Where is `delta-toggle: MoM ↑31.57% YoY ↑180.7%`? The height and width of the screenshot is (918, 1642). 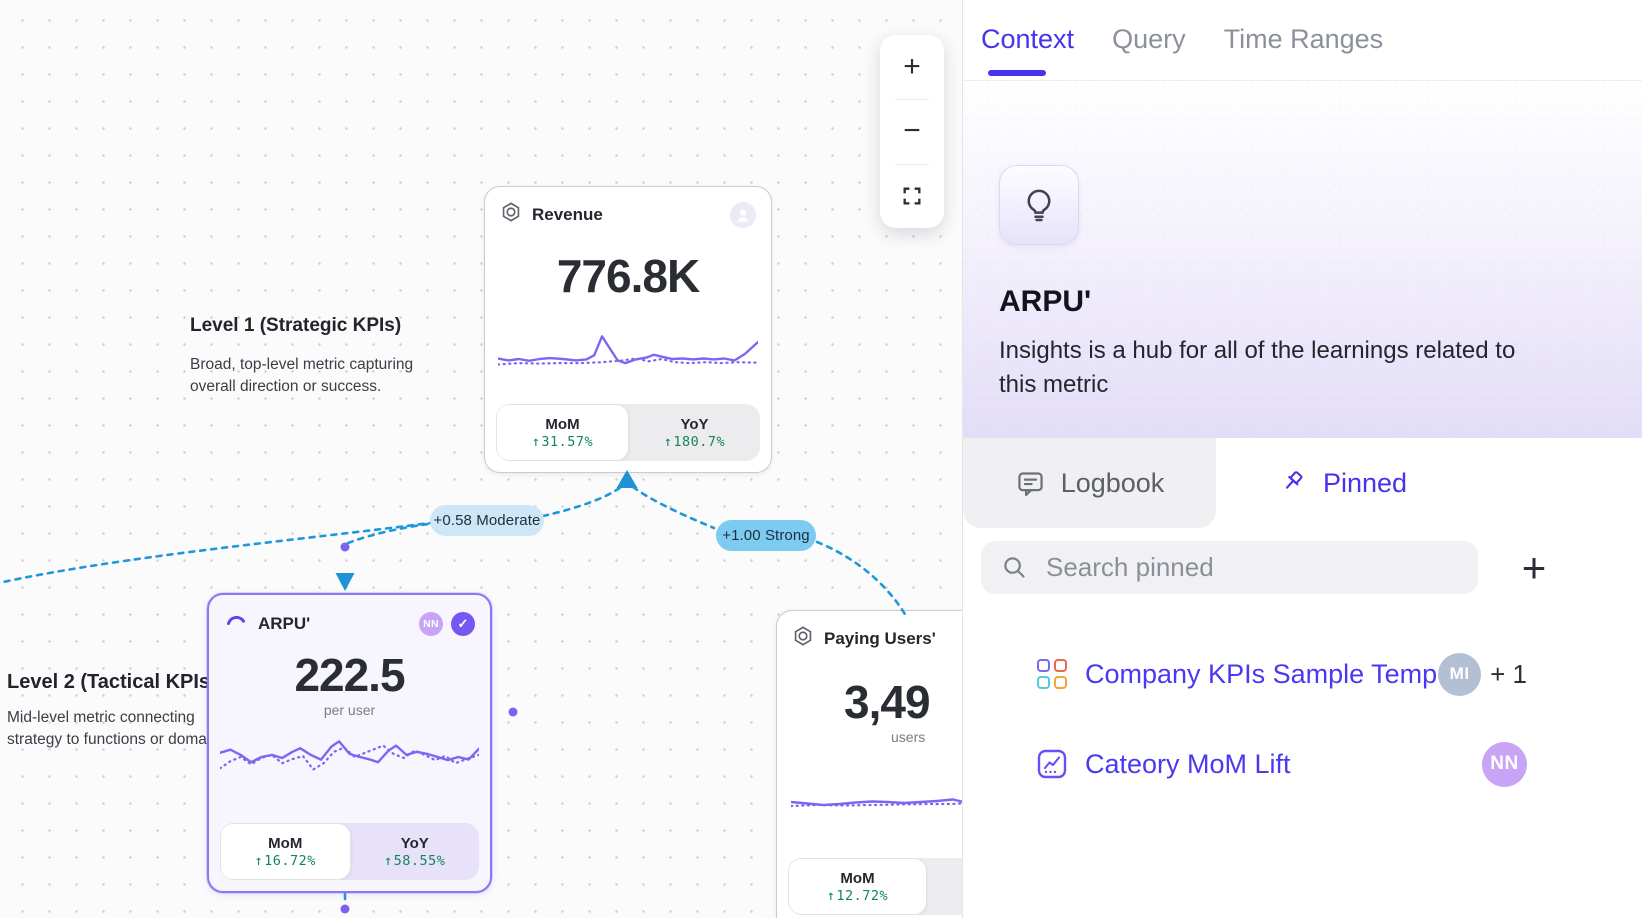 delta-toggle: MoM ↑31.57% YoY ↑180.7% is located at coordinates (628, 432).